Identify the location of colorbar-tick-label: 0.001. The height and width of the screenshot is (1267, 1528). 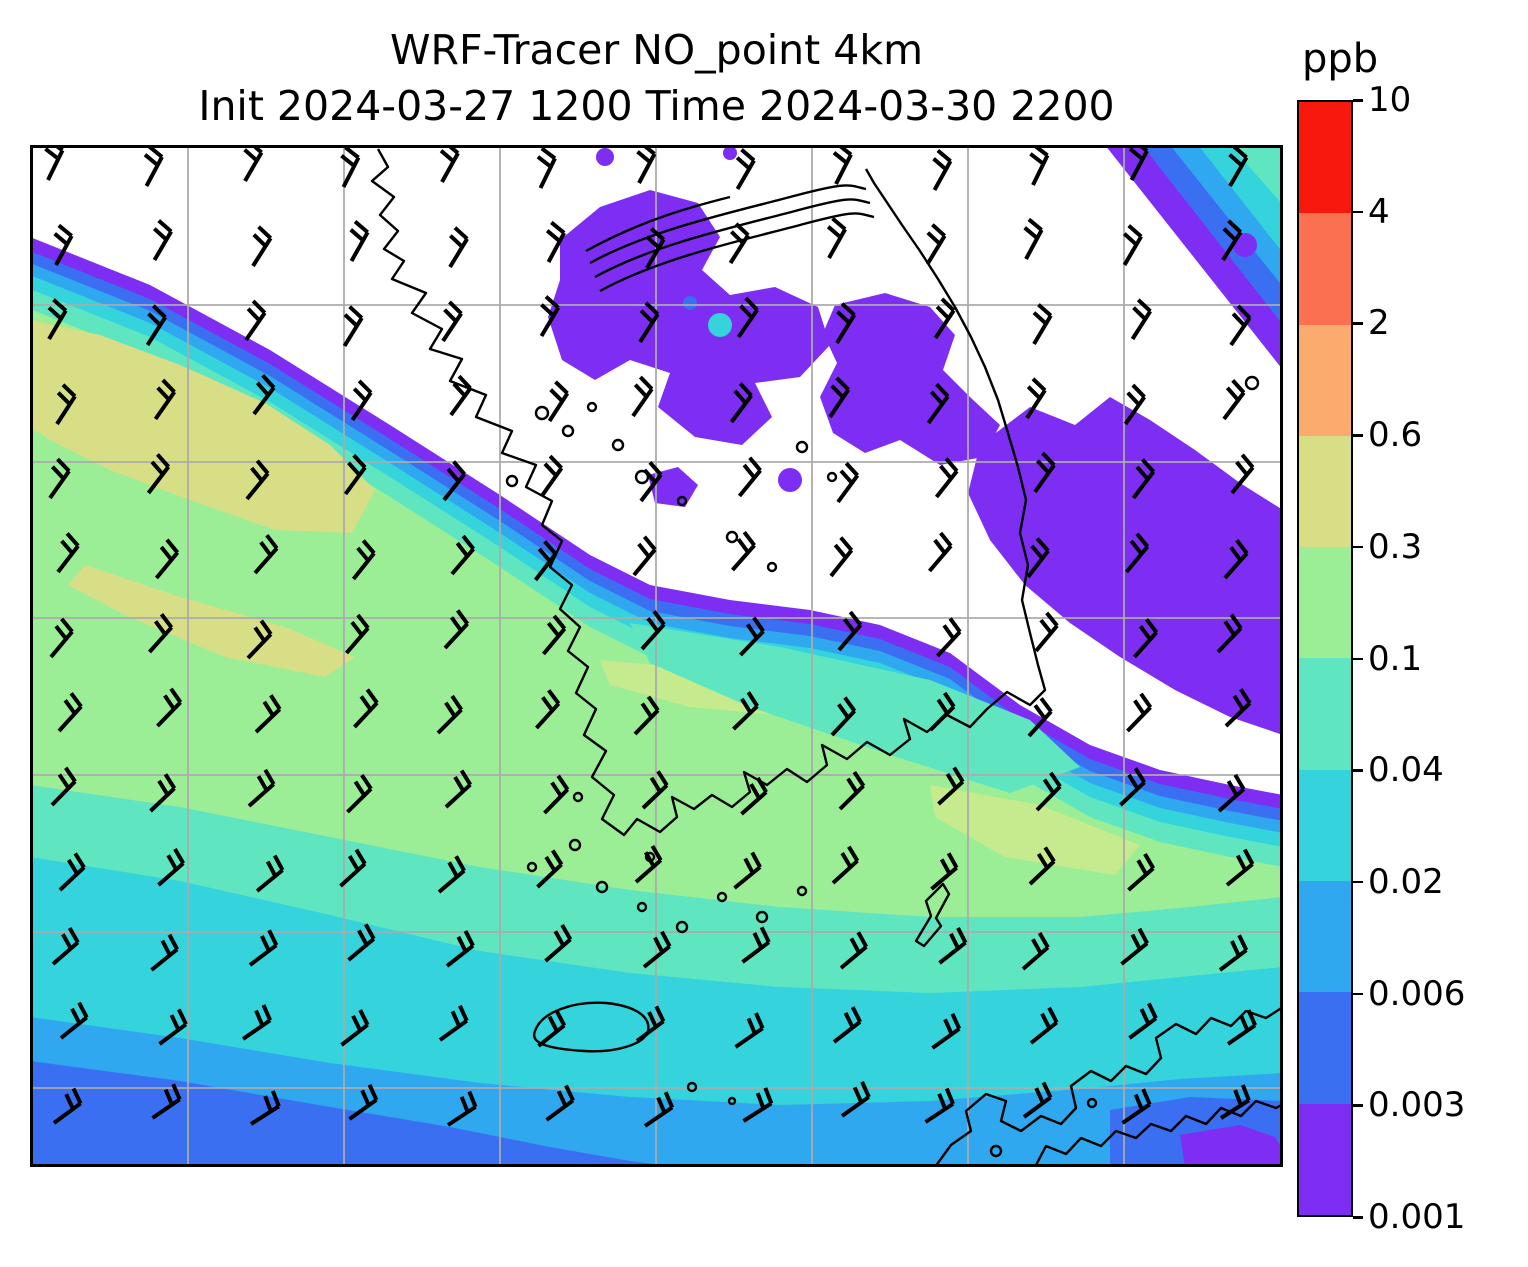
(1417, 1217).